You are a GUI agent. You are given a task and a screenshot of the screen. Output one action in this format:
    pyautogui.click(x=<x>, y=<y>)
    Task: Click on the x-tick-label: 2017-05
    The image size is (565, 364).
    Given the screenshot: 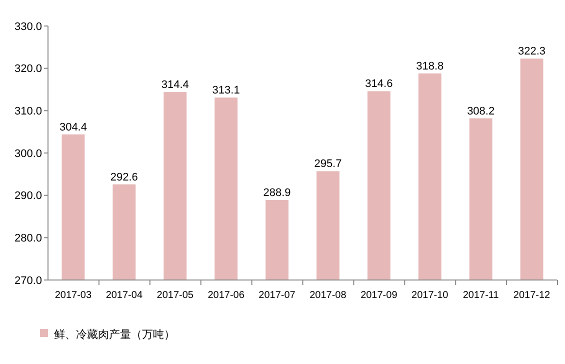 What is the action you would take?
    pyautogui.click(x=175, y=295)
    